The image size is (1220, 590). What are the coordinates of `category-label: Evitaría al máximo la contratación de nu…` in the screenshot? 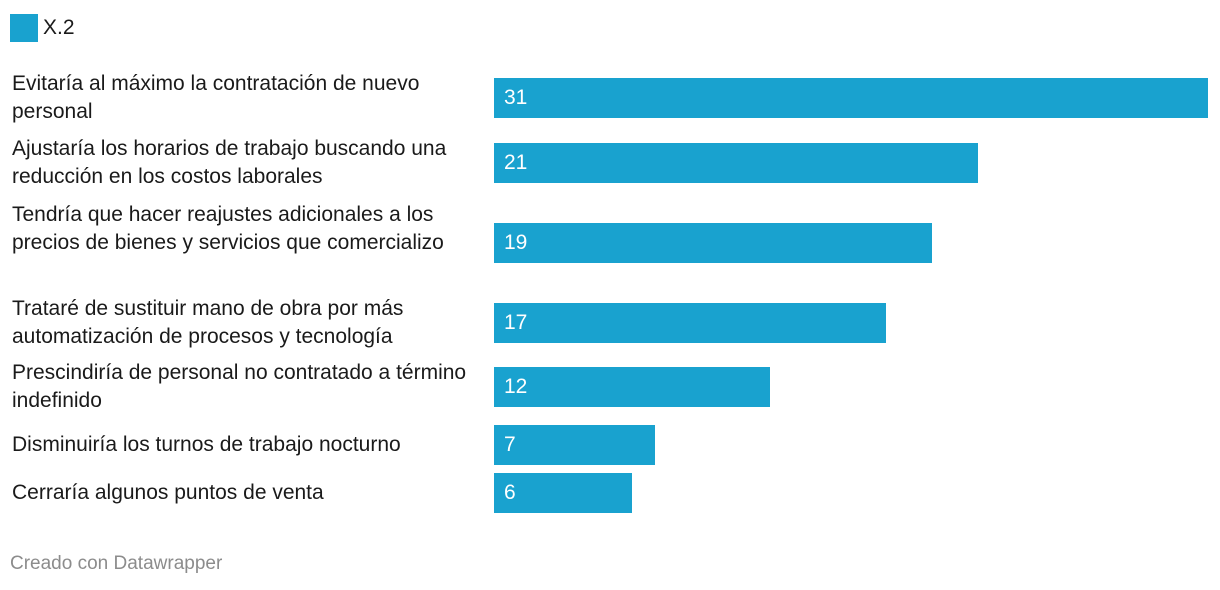 It's located at (216, 97).